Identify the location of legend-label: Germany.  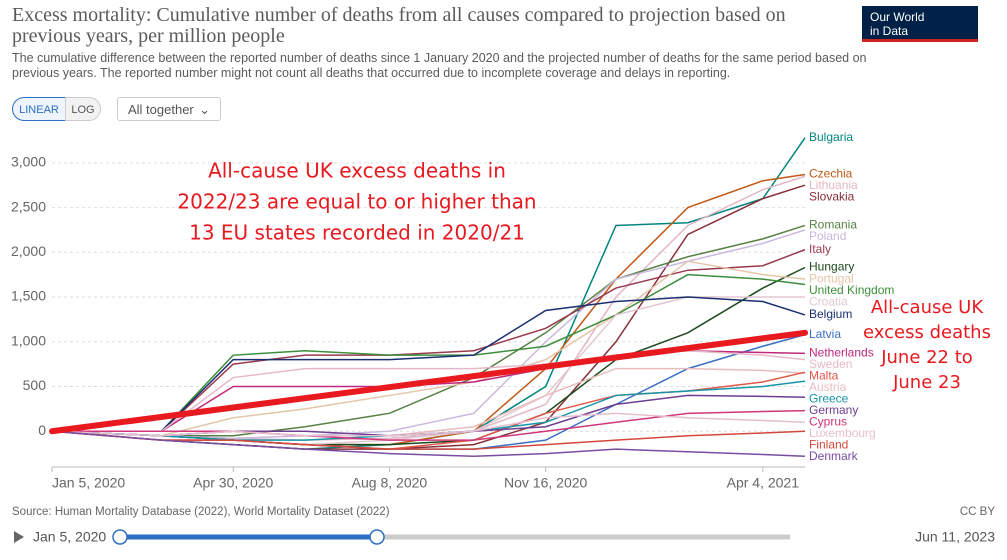
(833, 410).